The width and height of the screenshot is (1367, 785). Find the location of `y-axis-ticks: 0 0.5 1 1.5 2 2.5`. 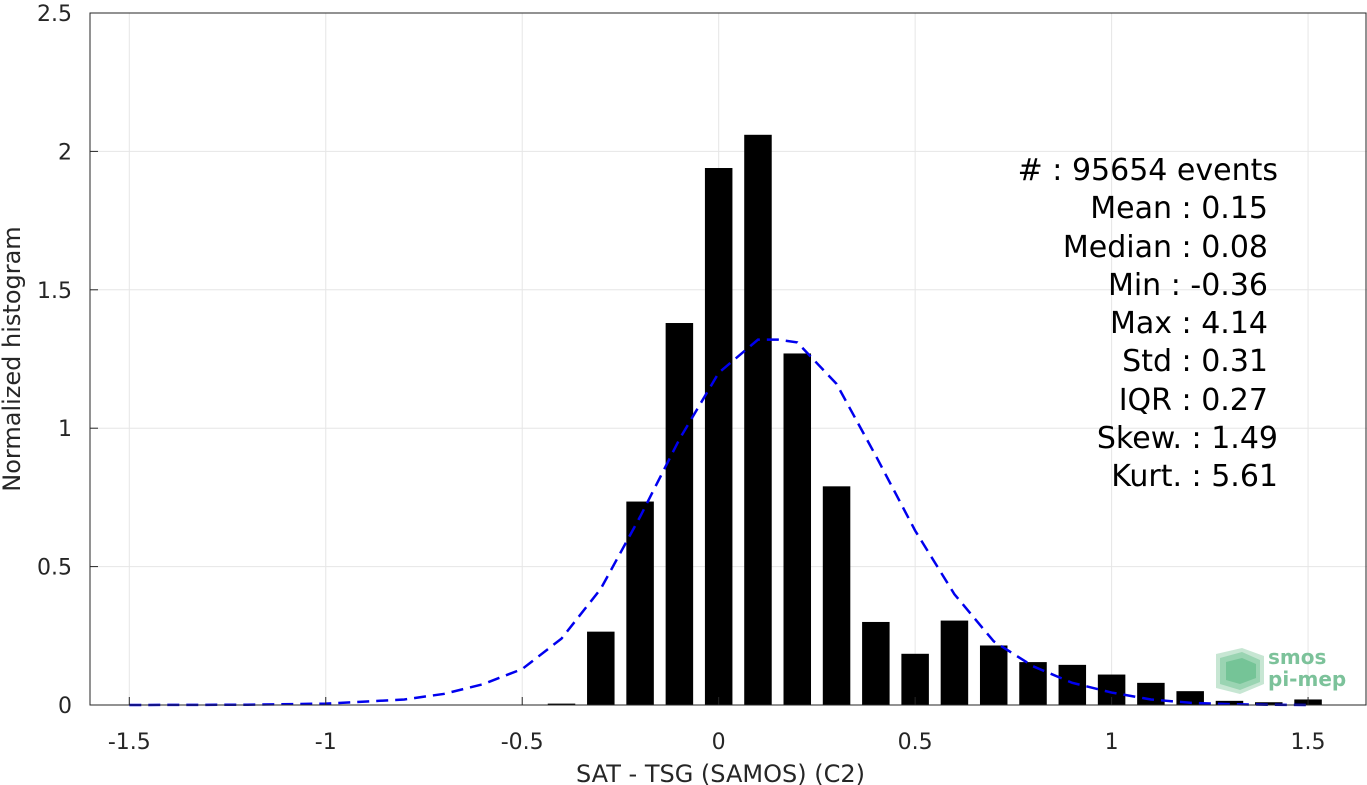

y-axis-ticks: 0 0.5 1 1.5 2 2.5 is located at coordinates (67, 360).